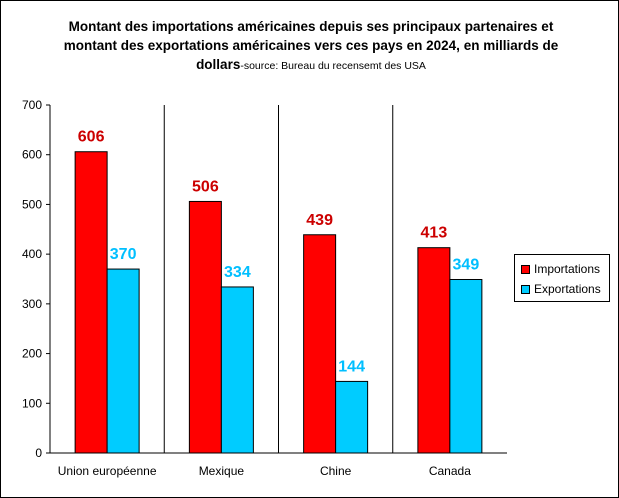  Describe the element at coordinates (336, 471) in the screenshot. I see `x-tick-label: Chine` at that location.